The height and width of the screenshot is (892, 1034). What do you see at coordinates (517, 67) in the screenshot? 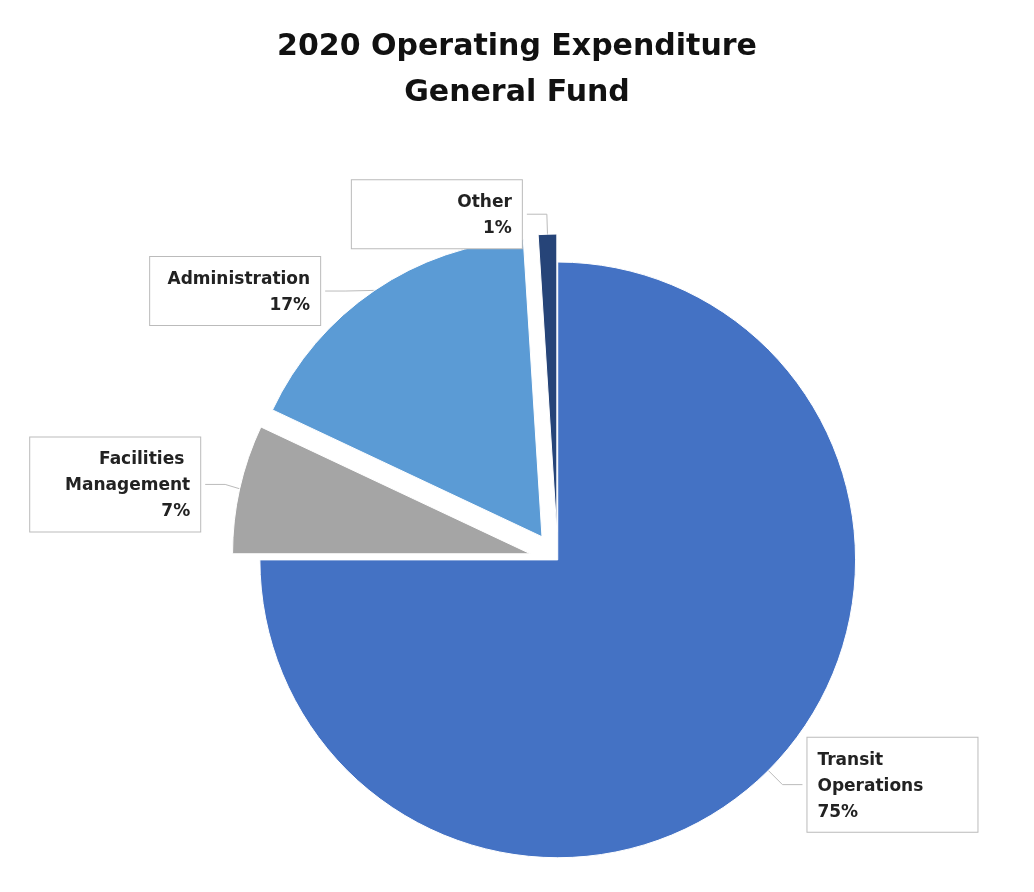
I see `chart-title: 2020 Operating Expenditure General Fund` at bounding box center [517, 67].